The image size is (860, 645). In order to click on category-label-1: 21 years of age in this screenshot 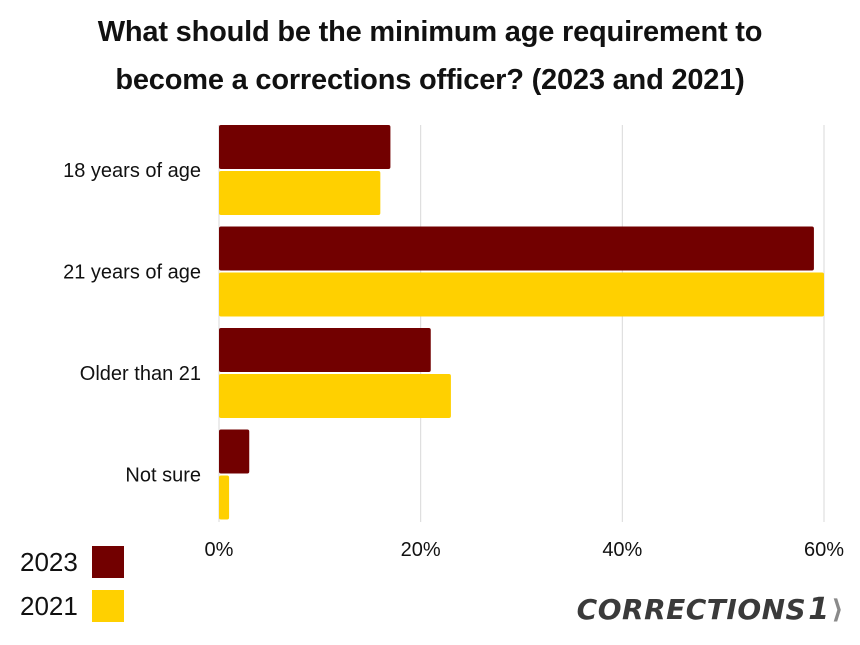, I will do `click(132, 273)`.